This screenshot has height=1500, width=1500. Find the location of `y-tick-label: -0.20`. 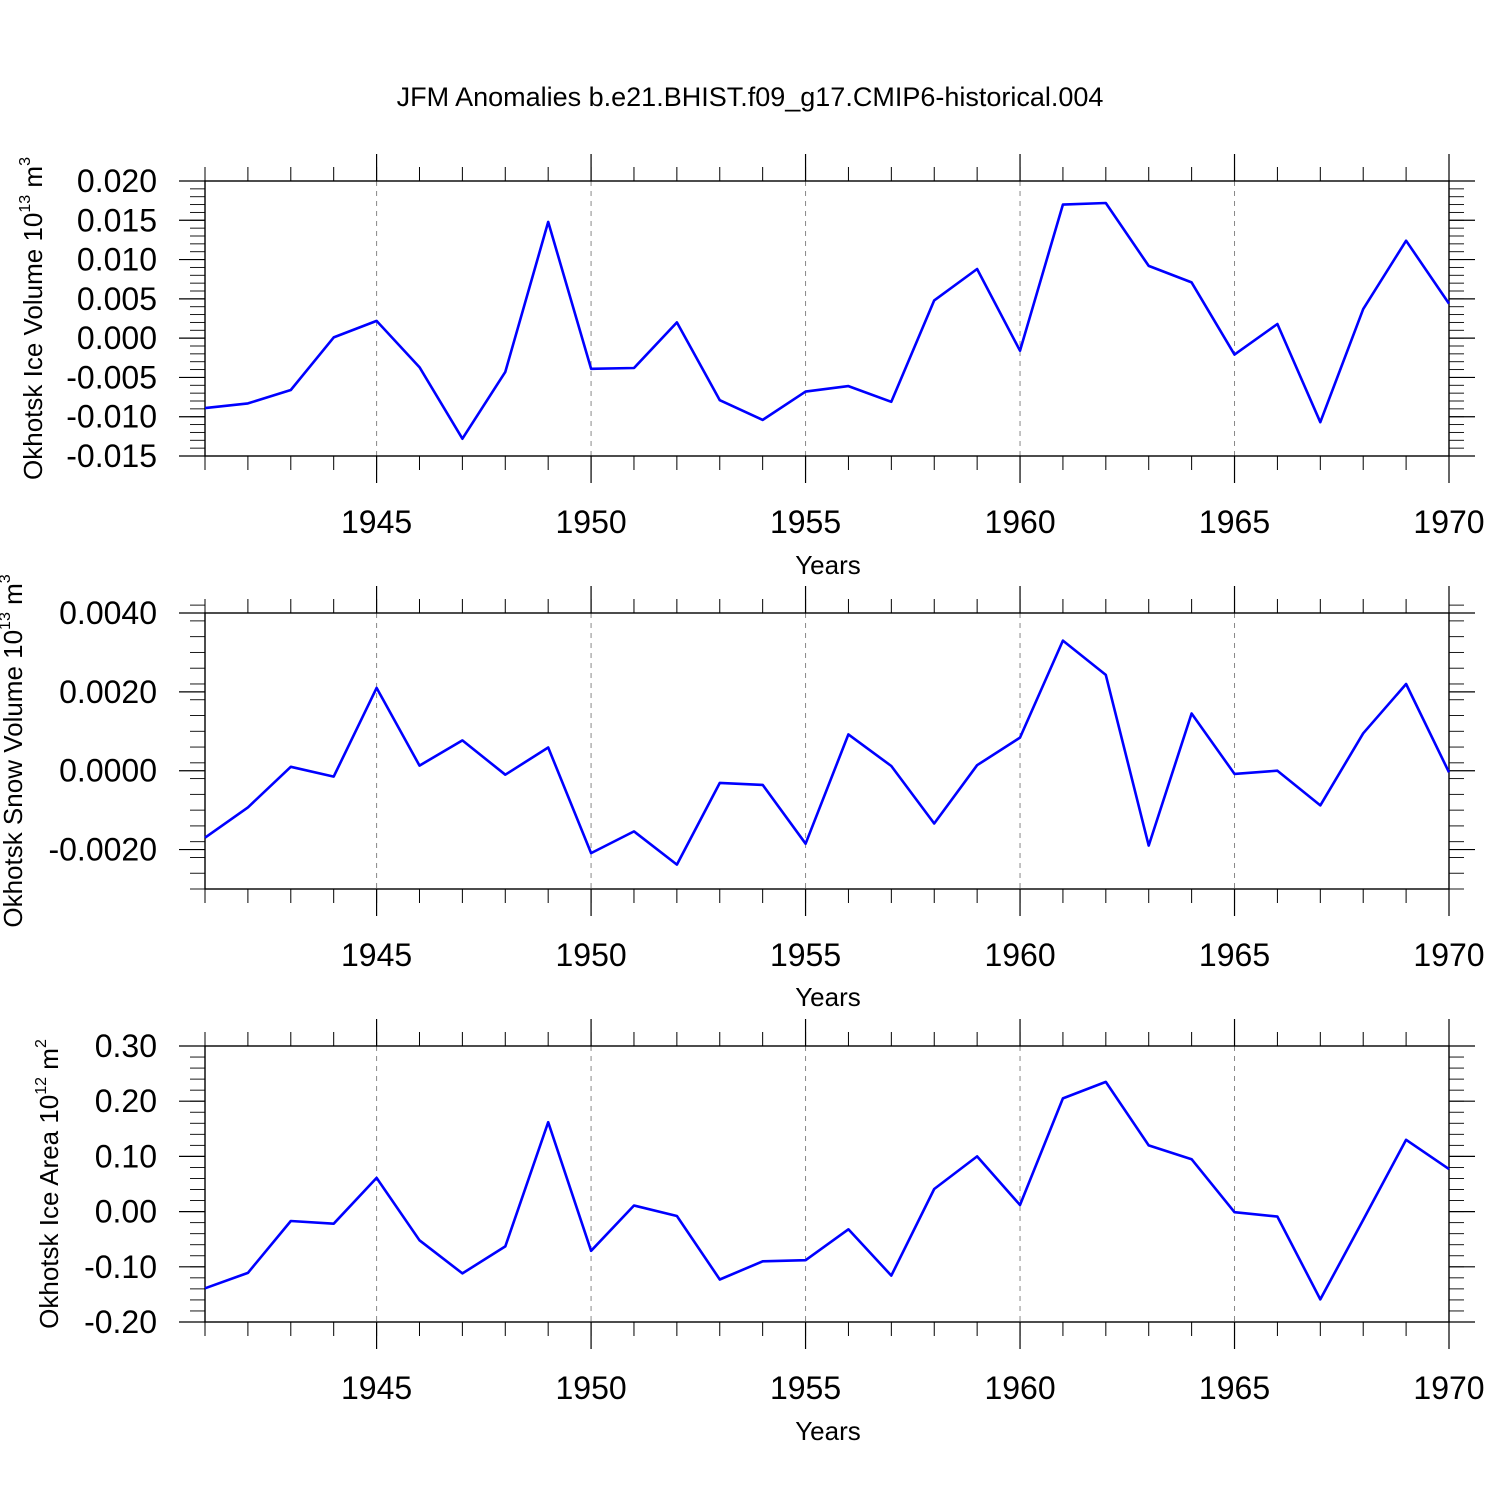

y-tick-label: -0.20 is located at coordinates (120, 1322).